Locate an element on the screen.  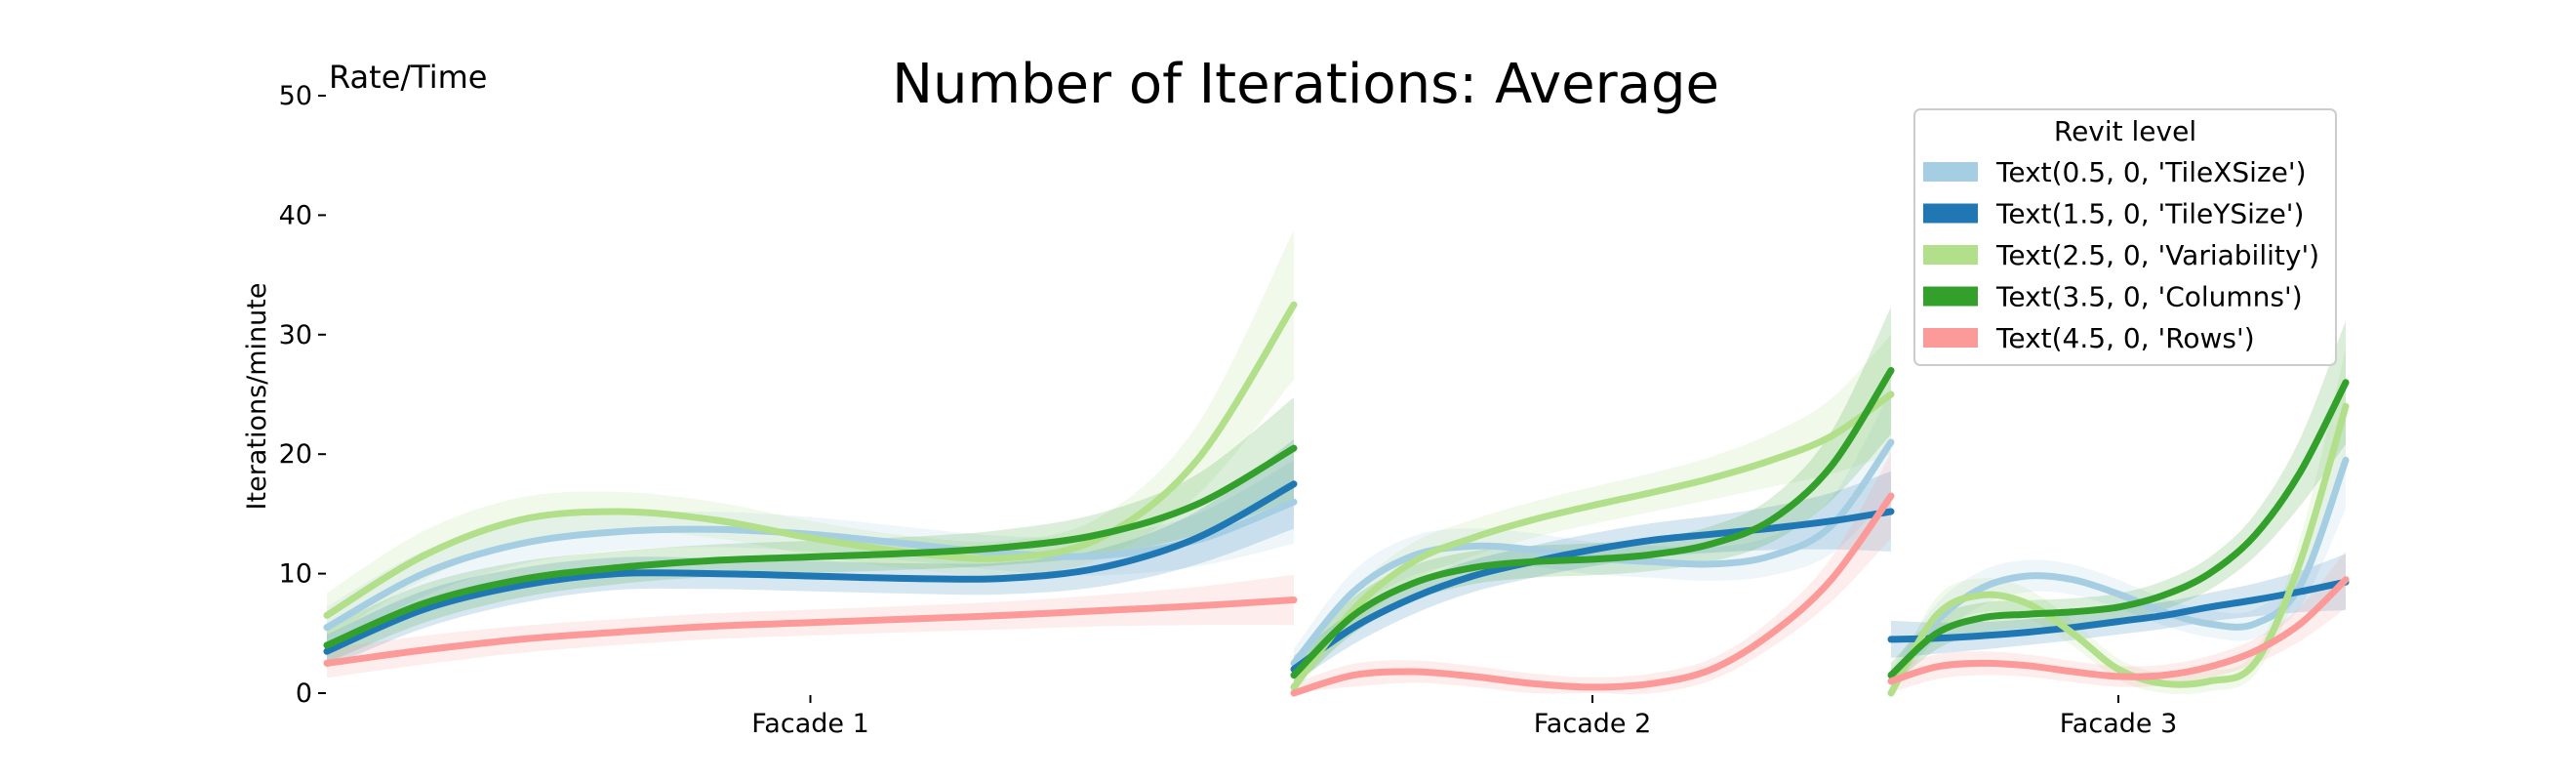
y-tick-label: 20 is located at coordinates (295, 454).